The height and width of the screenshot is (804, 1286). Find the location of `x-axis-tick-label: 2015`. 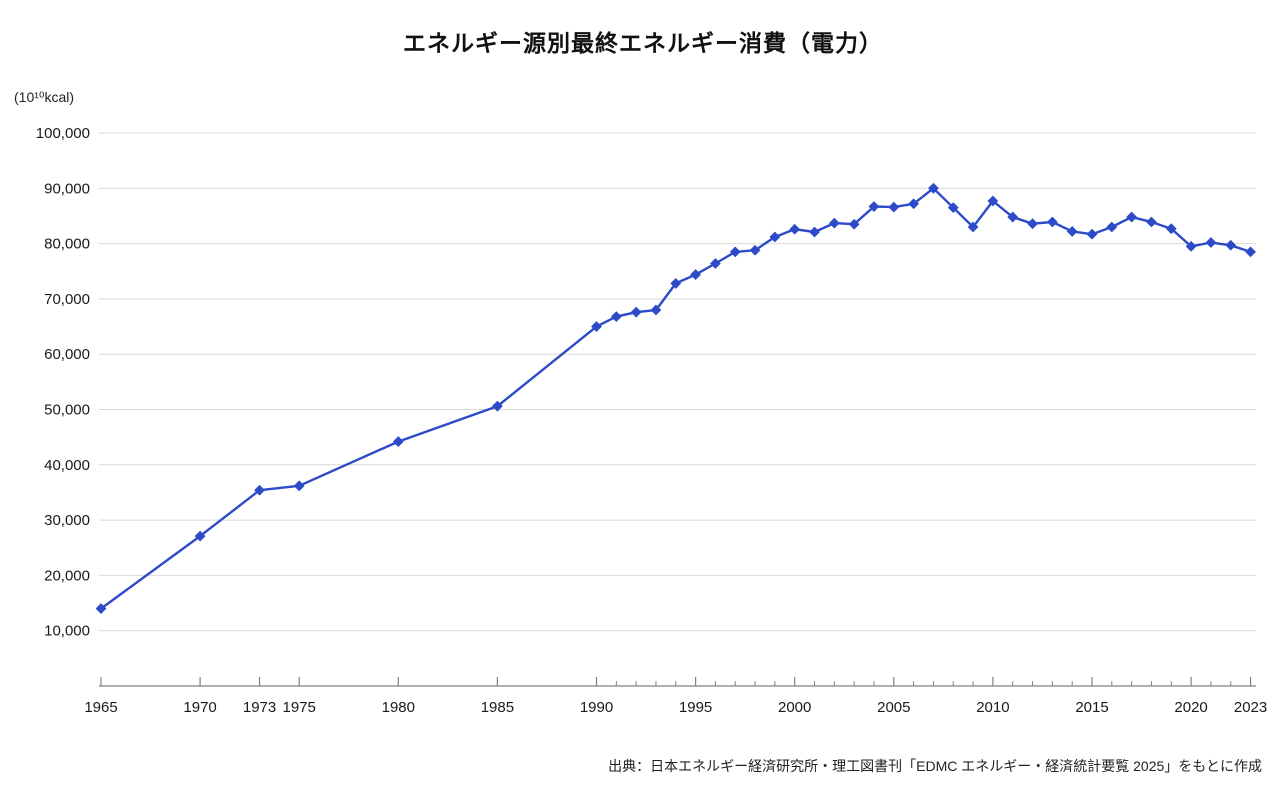

x-axis-tick-label: 2015 is located at coordinates (1091, 707).